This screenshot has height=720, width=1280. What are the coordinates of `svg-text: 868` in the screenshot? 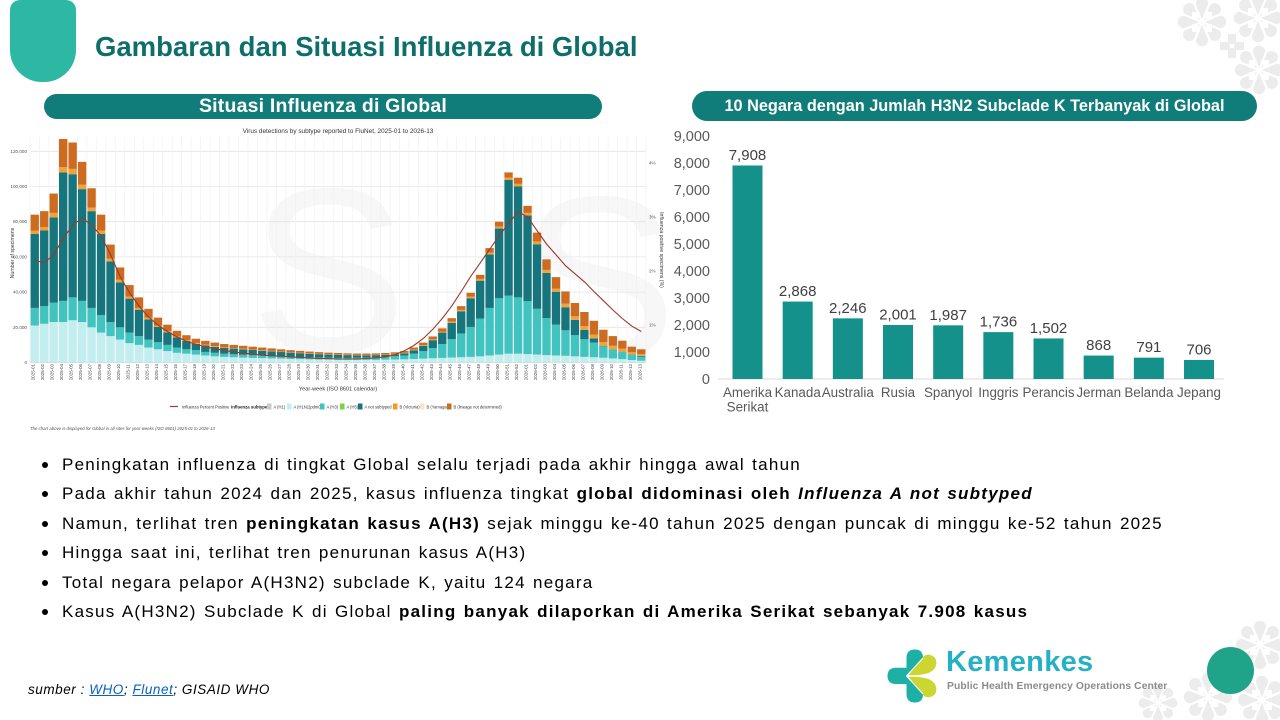 It's located at (1098, 345).